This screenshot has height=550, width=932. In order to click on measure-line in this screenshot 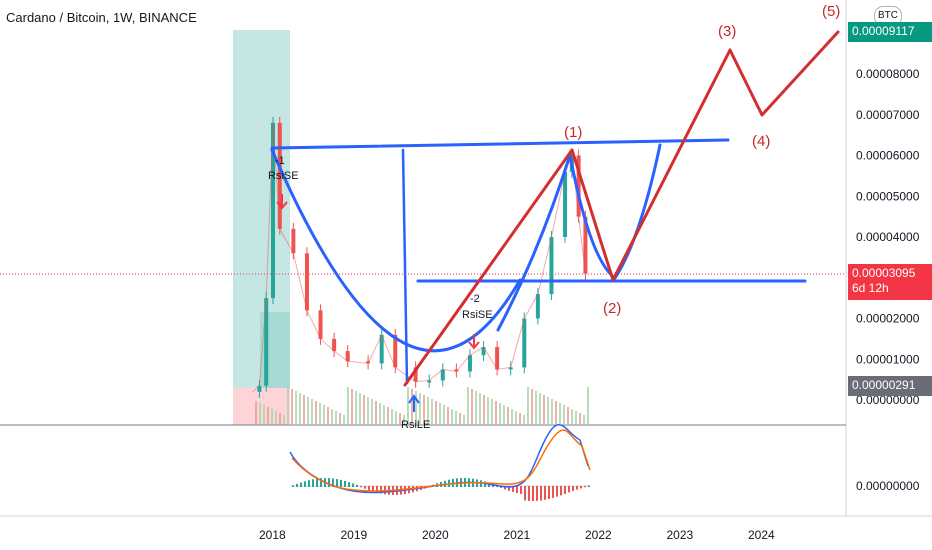, I will do `click(405, 266)`.